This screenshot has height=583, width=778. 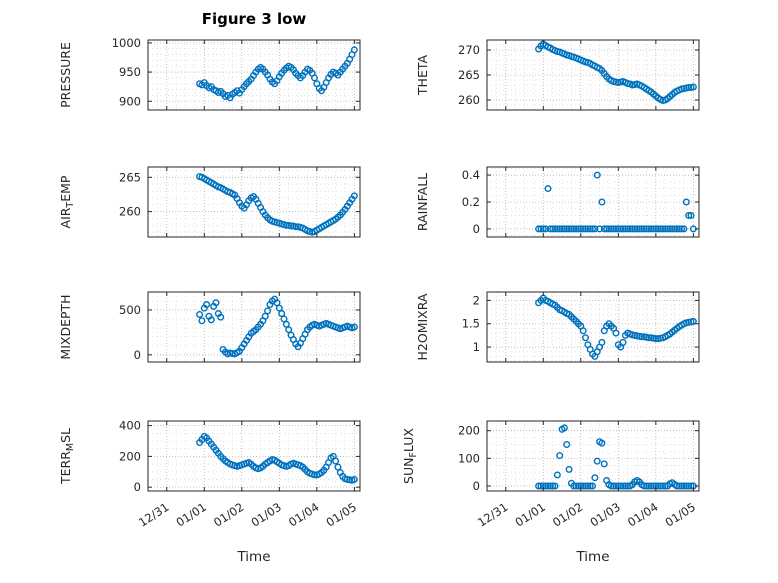 I want to click on figure-title: Figure 3 low, so click(x=254, y=19).